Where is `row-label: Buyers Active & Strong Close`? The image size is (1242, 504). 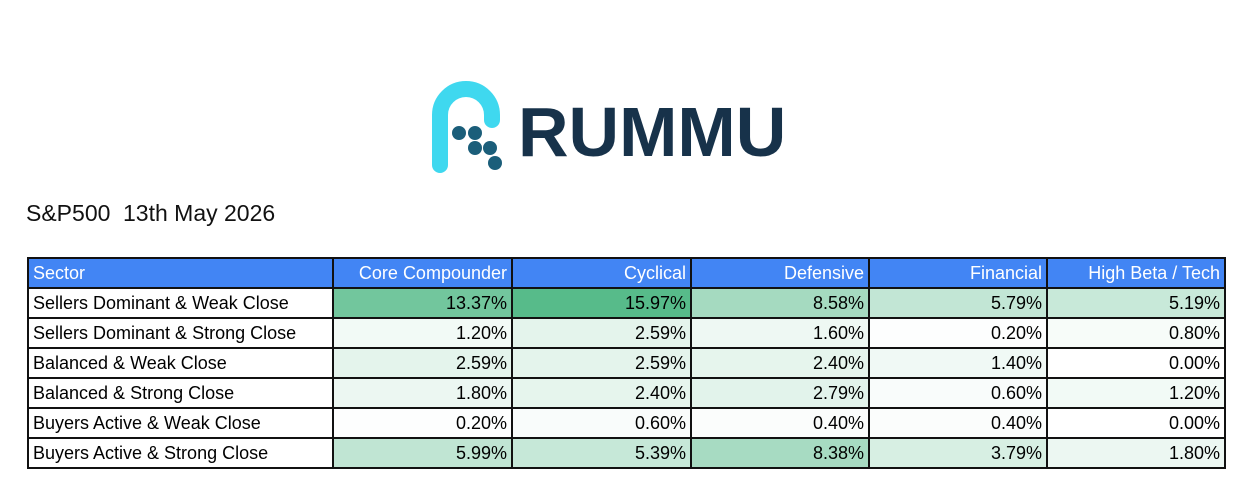
row-label: Buyers Active & Strong Close is located at coordinates (180, 453).